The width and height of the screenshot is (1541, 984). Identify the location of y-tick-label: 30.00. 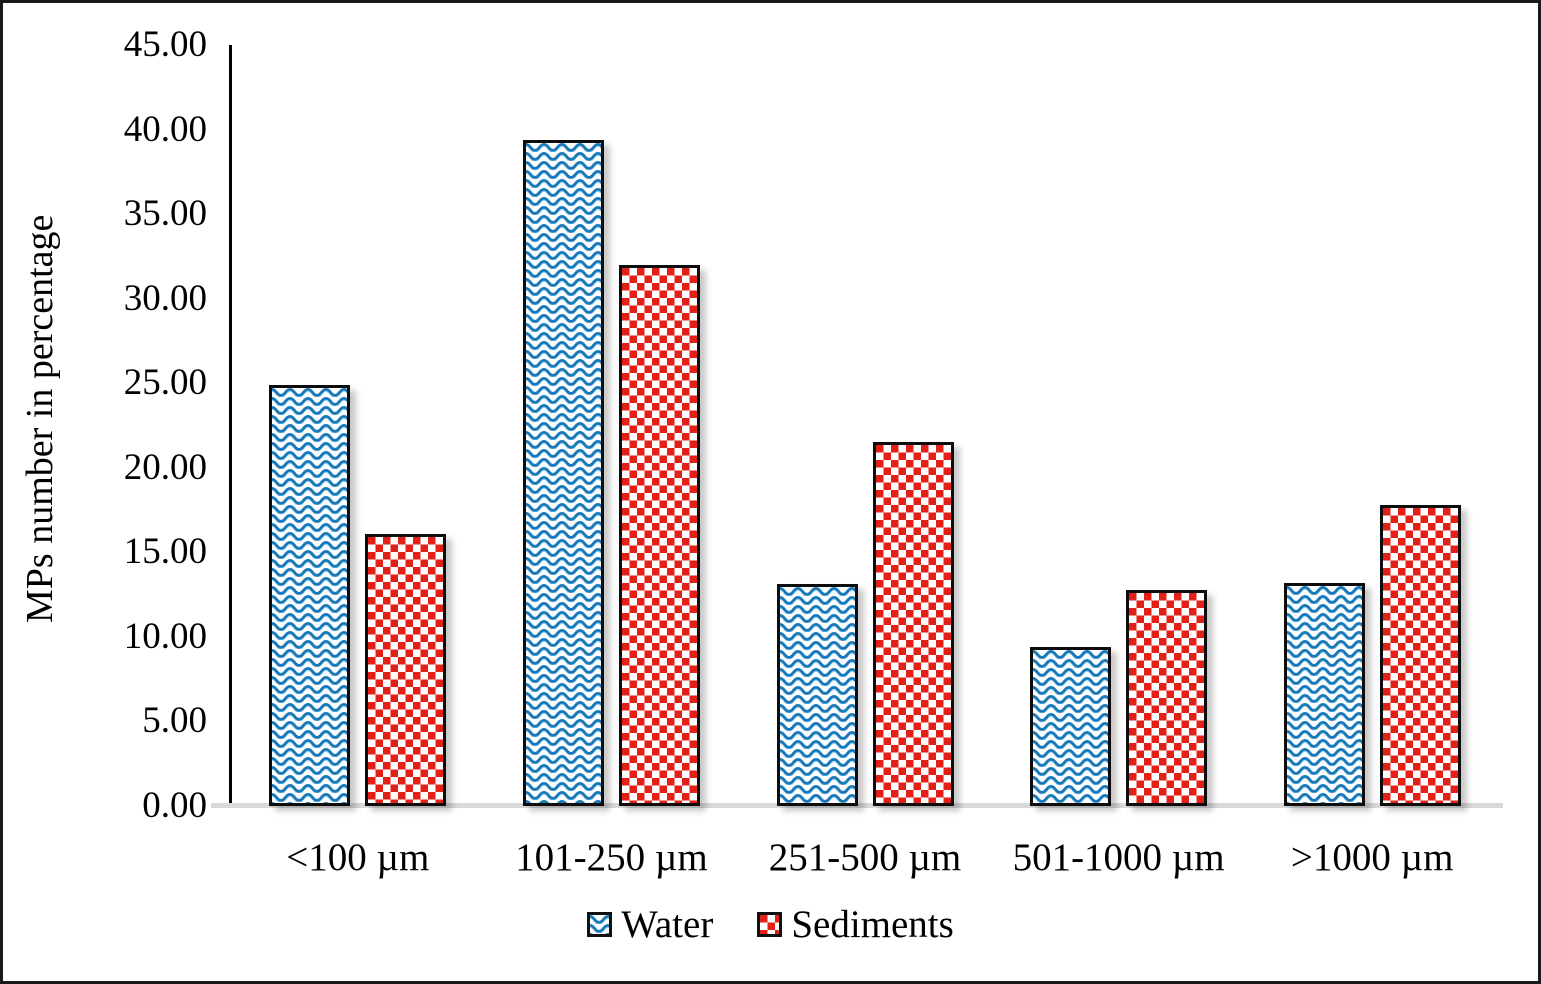
(165, 298).